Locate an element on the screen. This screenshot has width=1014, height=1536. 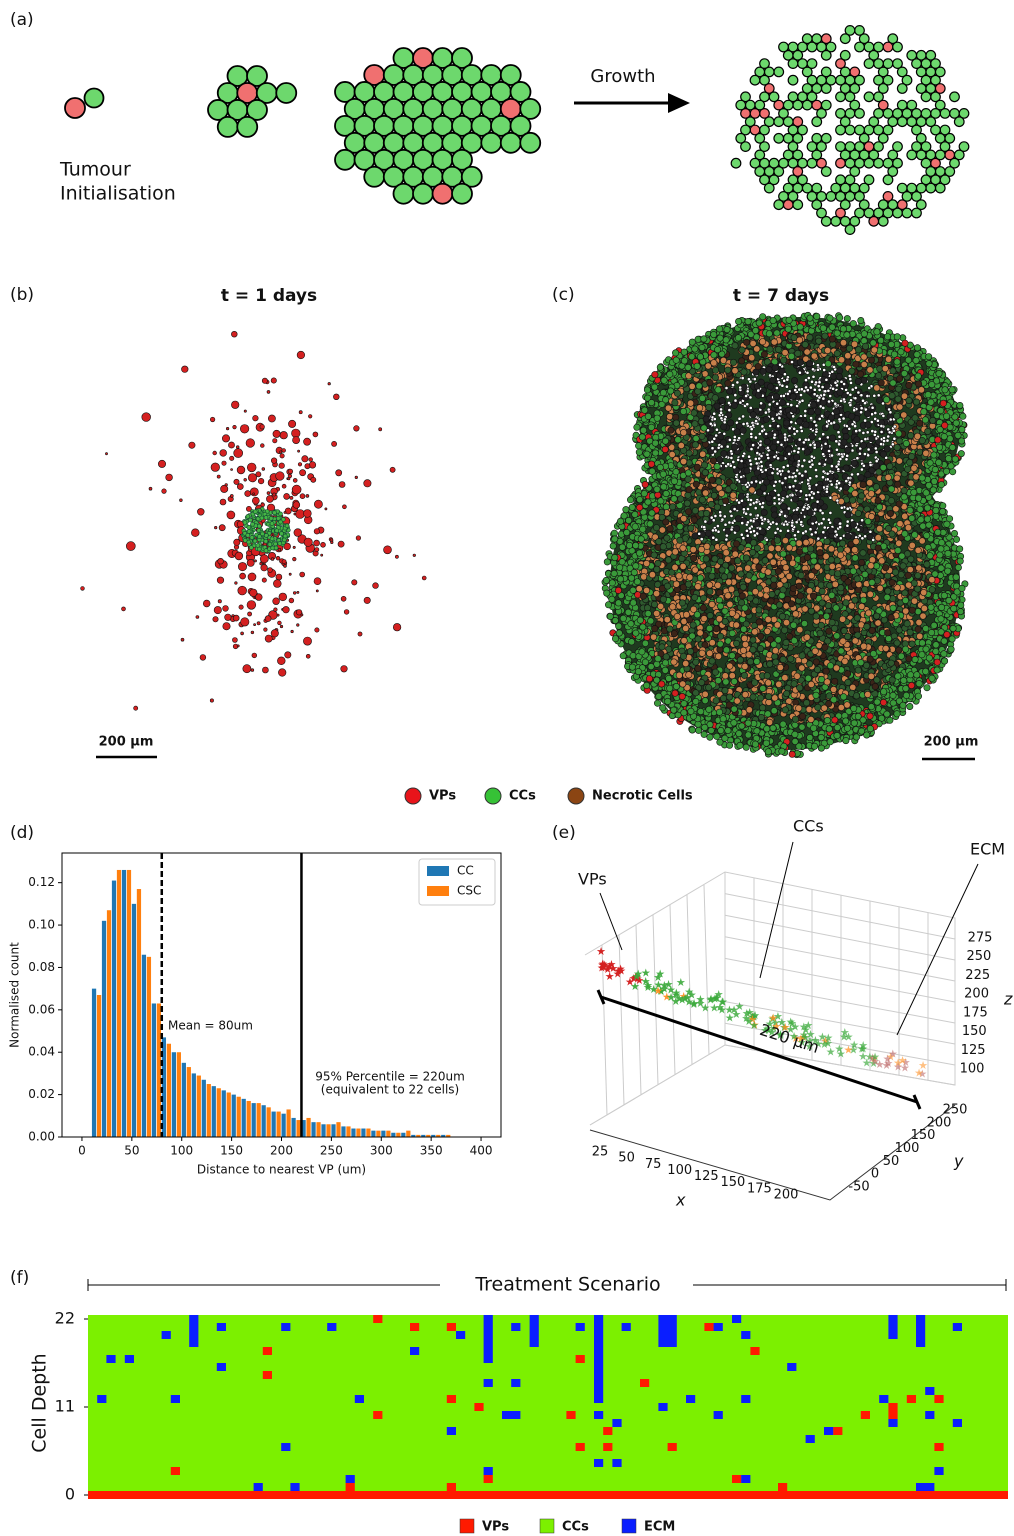
panel-label: (d) is located at coordinates (22, 833).